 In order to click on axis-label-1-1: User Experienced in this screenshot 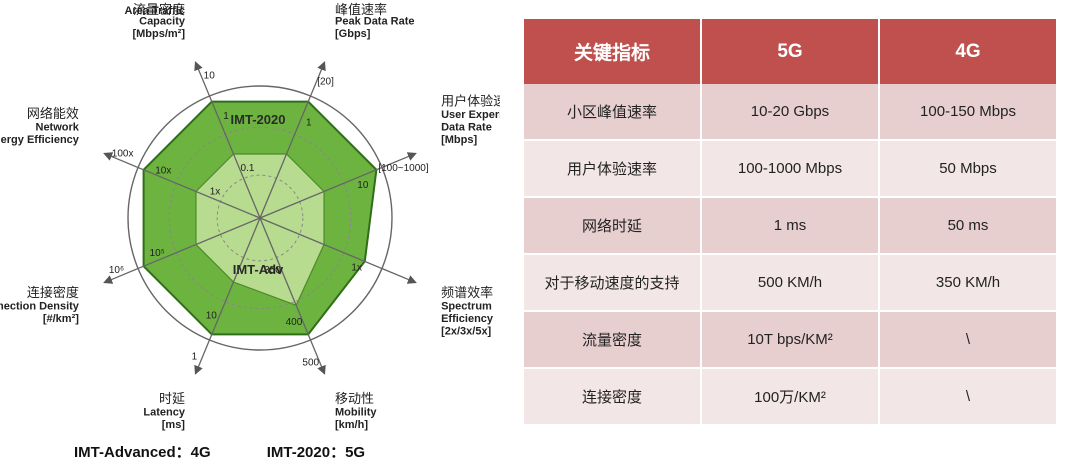, I will do `click(470, 115)`.